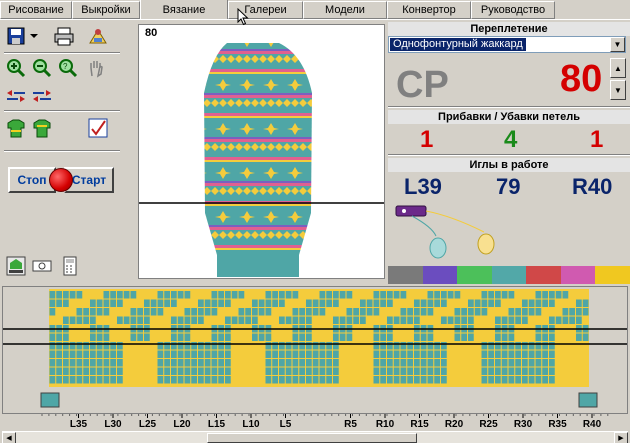 This screenshot has width=630, height=443. I want to click on preview-row-label: 80, so click(151, 33).